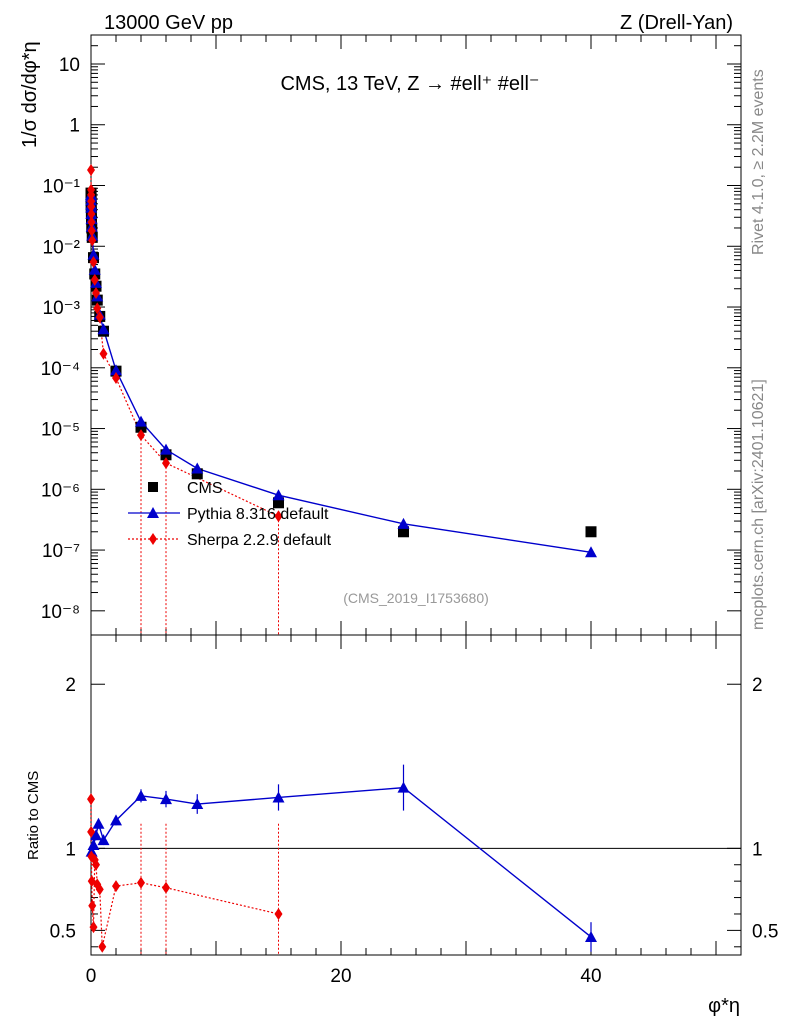 The height and width of the screenshot is (1024, 786). What do you see at coordinates (30, 94) in the screenshot?
I see `main-y-axis-label: 1/σ dσ/dφ*η` at bounding box center [30, 94].